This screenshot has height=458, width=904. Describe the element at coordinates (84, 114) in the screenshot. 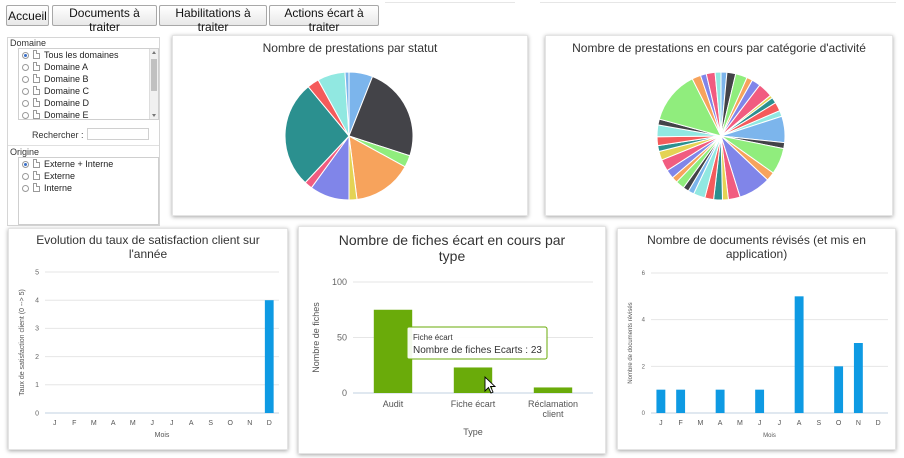

I see `domaine-option-e: Domaine E` at that location.